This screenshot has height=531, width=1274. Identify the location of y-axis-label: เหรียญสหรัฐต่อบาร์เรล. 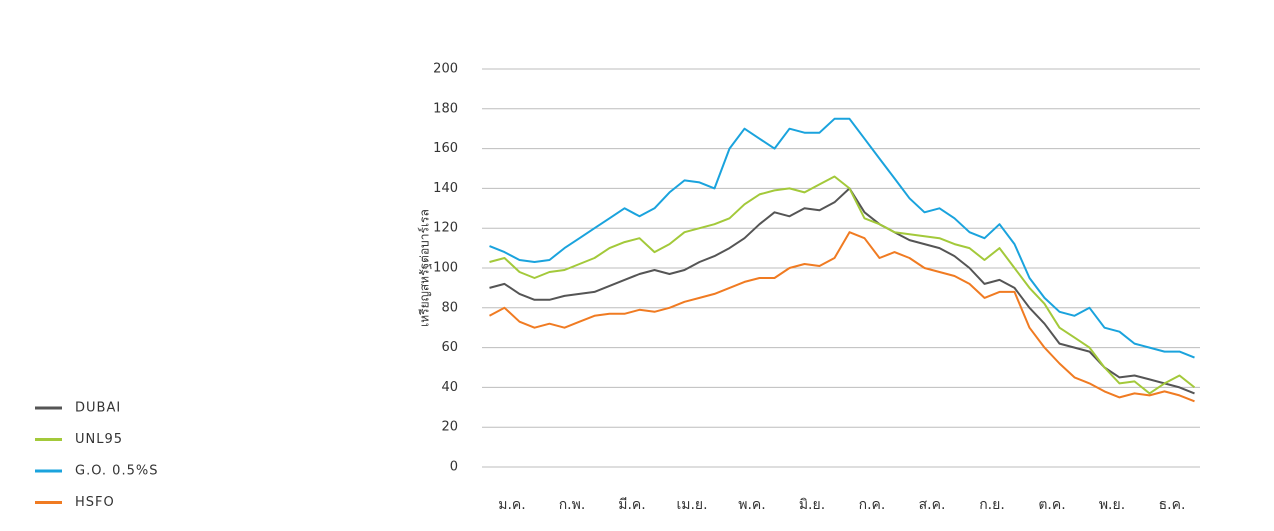
(425, 268).